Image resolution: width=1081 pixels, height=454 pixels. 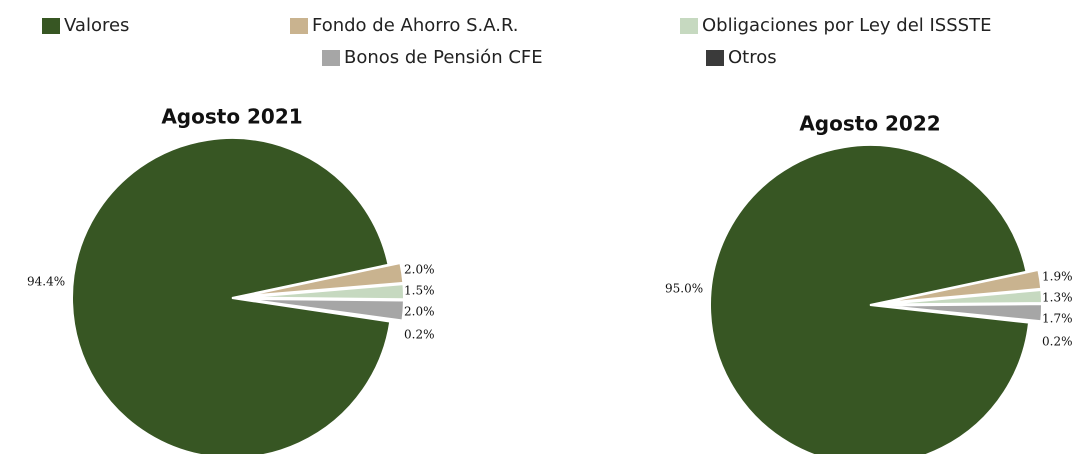 I want to click on data-label: 1.3%, so click(x=1057, y=298).